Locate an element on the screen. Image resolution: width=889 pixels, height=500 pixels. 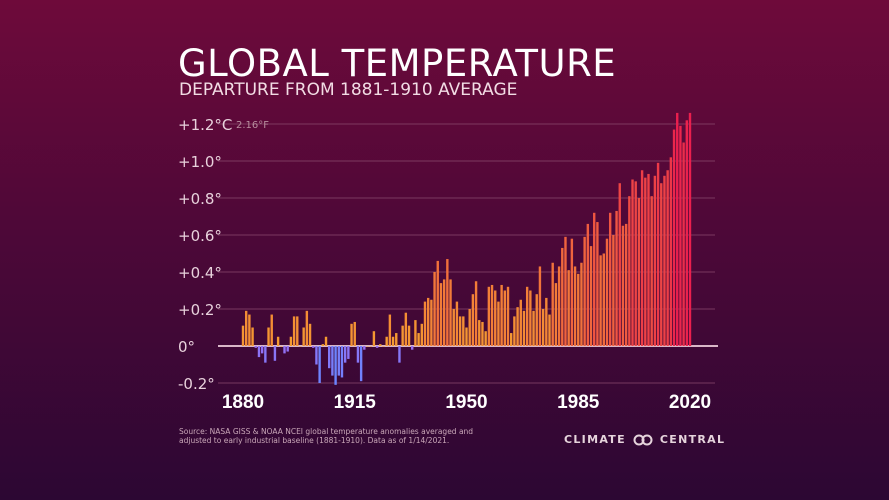
bar-2013 is located at coordinates (667, 258).